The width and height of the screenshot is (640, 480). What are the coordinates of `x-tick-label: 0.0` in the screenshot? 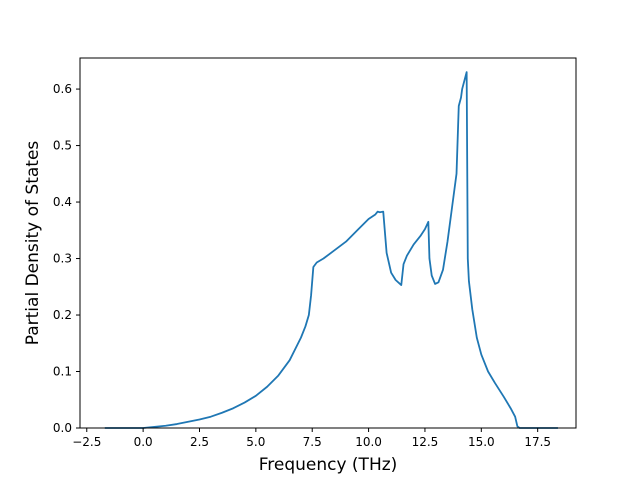 It's located at (143, 442).